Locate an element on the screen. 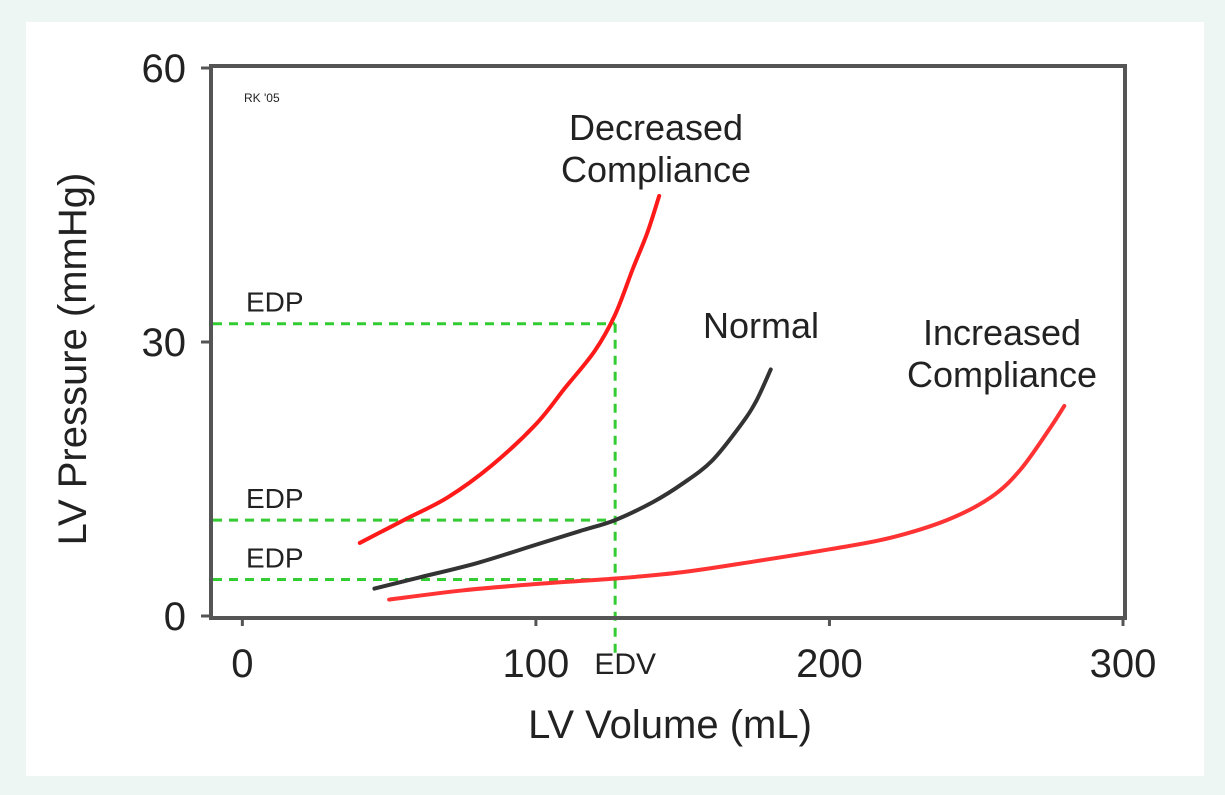 The width and height of the screenshot is (1225, 795). decreased-compliance-label-line: Decreased is located at coordinates (656, 127).